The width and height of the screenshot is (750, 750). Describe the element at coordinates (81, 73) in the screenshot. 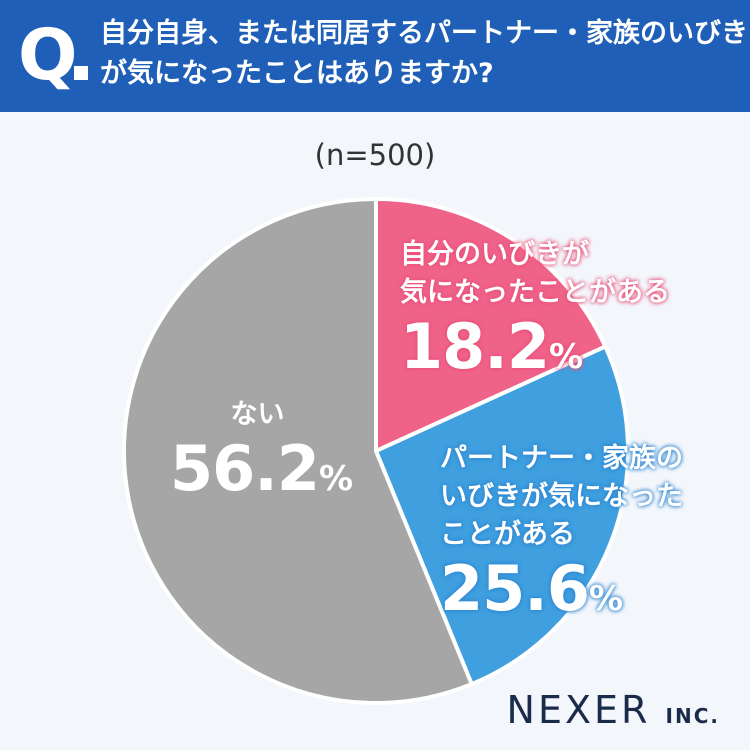

I see `q-dot-icon` at that location.